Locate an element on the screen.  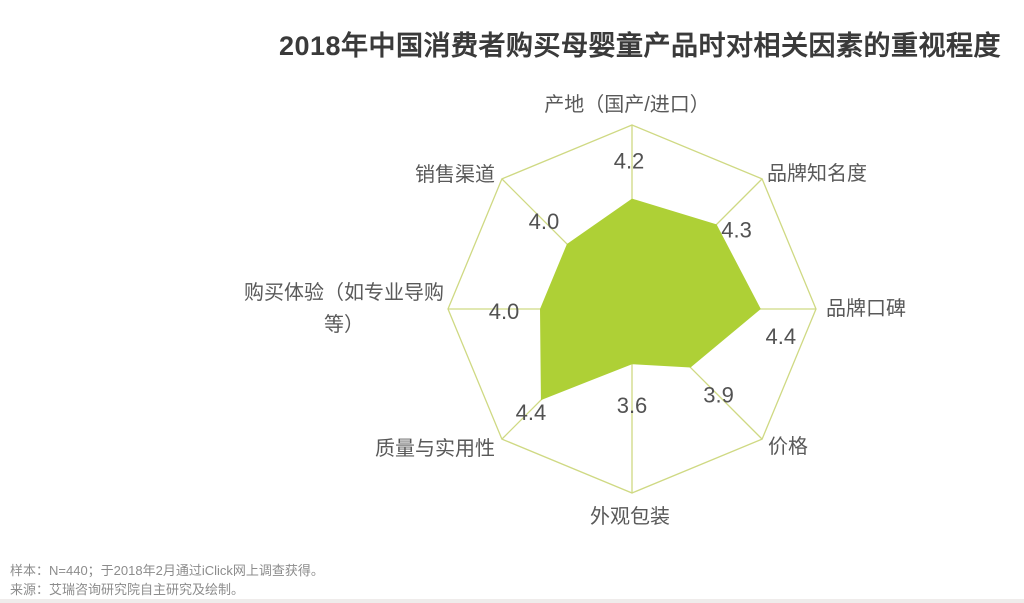
value-label-4: 3.6 is located at coordinates (632, 405).